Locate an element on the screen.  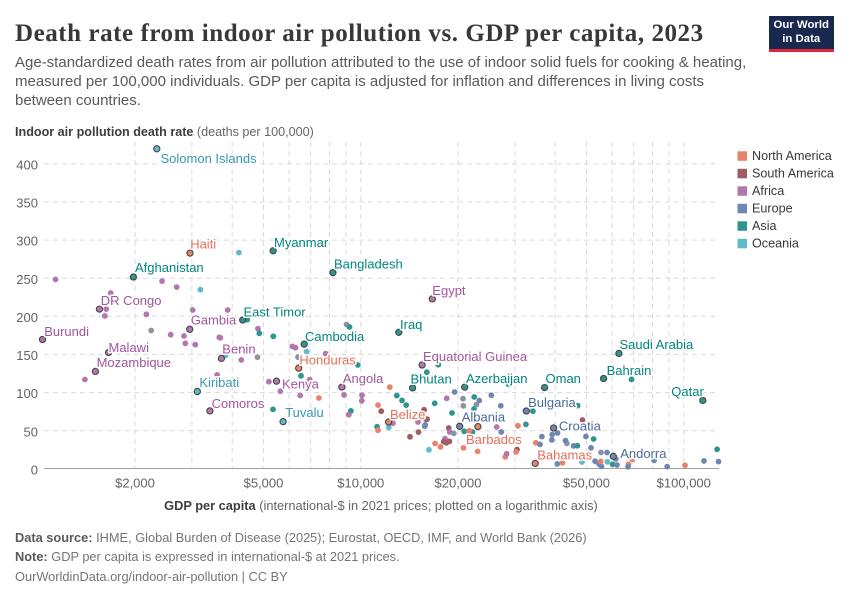
svg-text: Oceania is located at coordinates (775, 244).